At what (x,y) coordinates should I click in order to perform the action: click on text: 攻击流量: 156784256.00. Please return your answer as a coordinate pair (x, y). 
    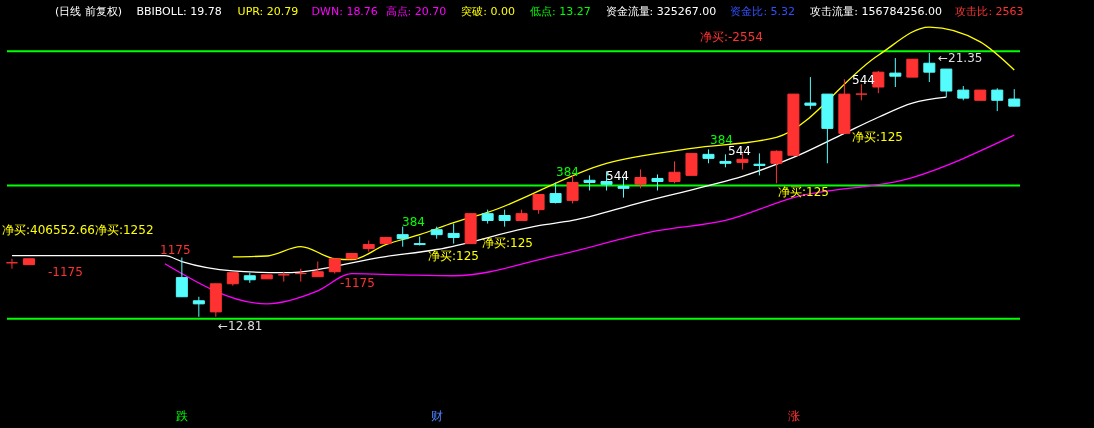
    Looking at the image, I should click on (876, 11).